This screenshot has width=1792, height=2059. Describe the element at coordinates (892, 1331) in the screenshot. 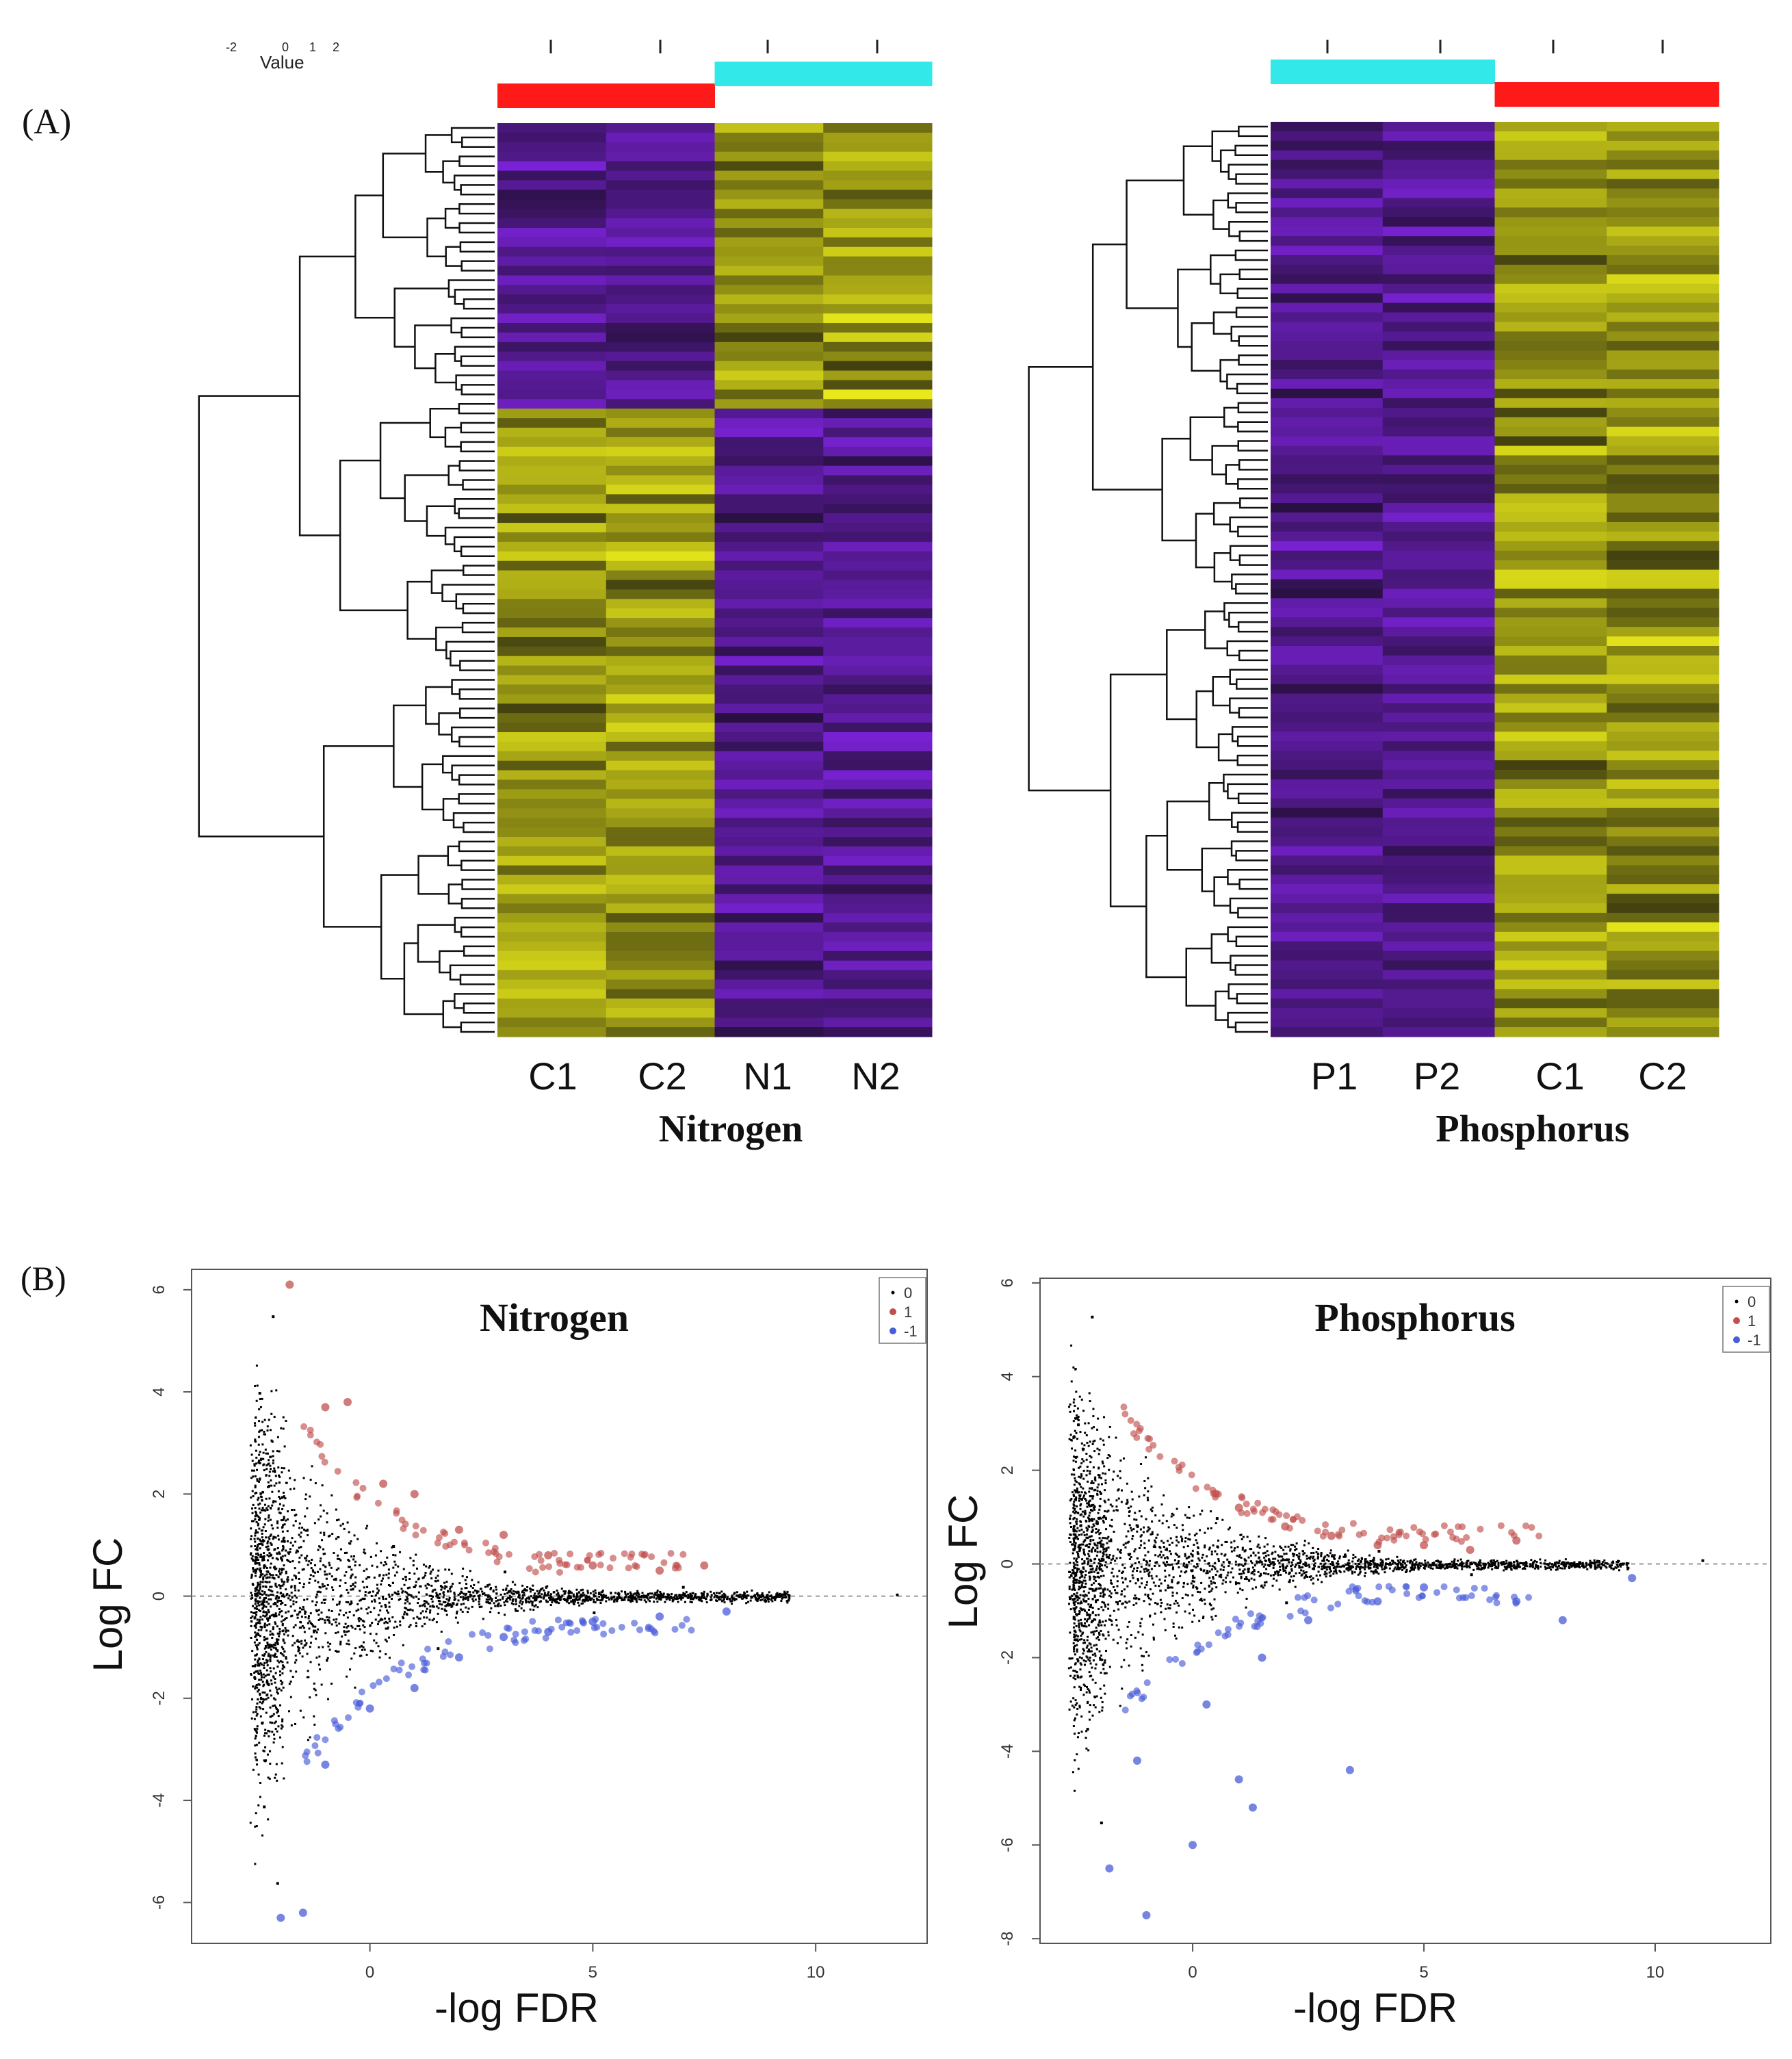

I see `legend-marker` at that location.